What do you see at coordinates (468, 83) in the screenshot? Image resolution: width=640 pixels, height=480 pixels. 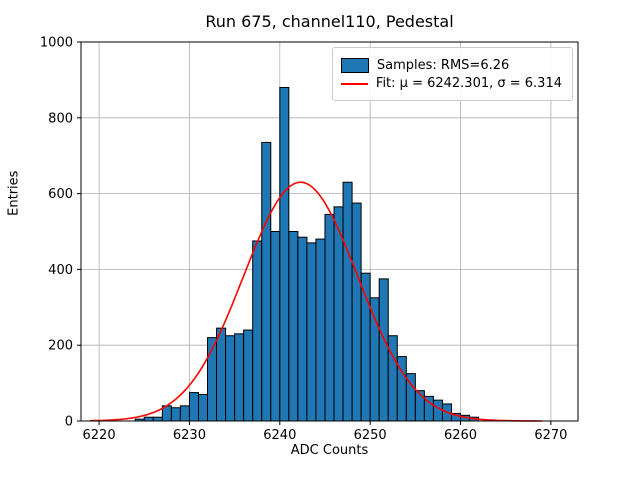 I see `legend-fit-label: Fit: μ = 6242.301, σ = 6.314` at bounding box center [468, 83].